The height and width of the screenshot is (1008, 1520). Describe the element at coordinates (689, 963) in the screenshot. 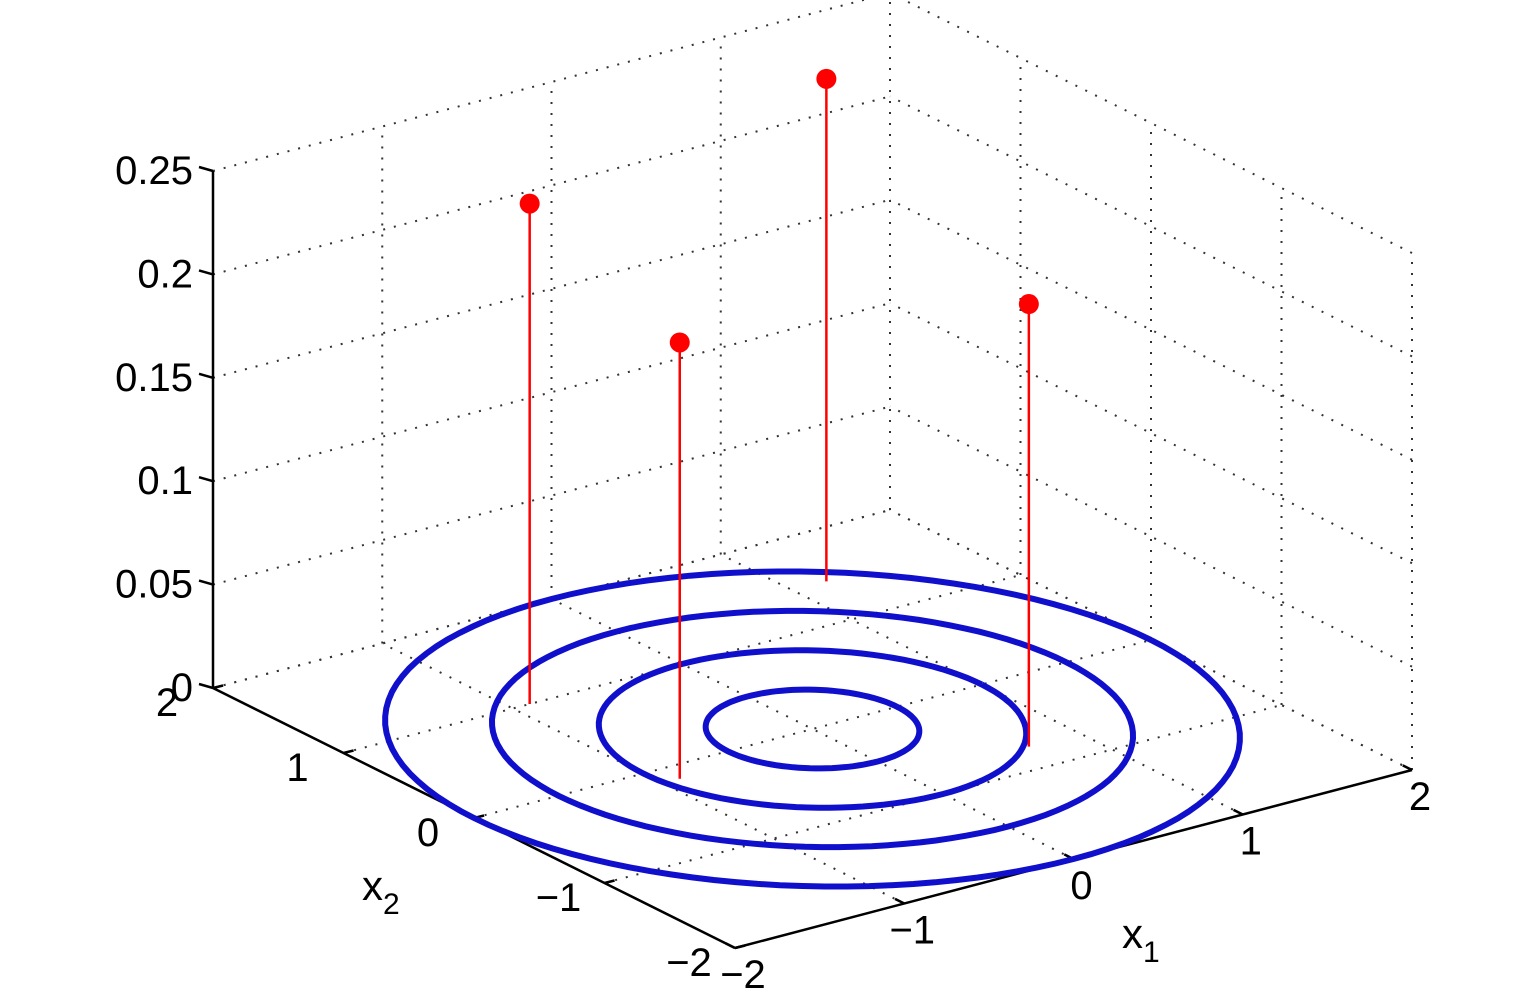

I see `y-tick-label: −2` at that location.